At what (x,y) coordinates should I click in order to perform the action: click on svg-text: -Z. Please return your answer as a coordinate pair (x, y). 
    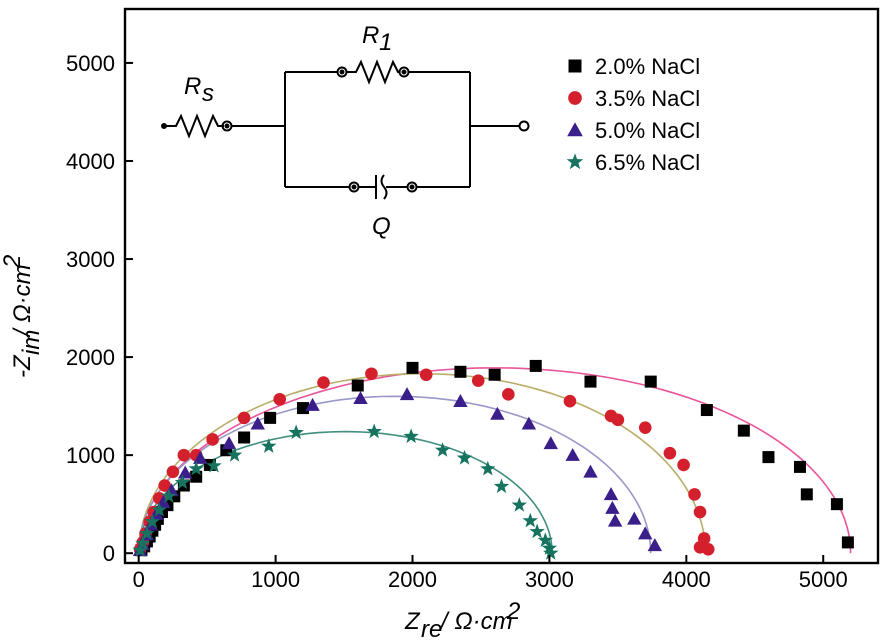
    Looking at the image, I should click on (22, 366).